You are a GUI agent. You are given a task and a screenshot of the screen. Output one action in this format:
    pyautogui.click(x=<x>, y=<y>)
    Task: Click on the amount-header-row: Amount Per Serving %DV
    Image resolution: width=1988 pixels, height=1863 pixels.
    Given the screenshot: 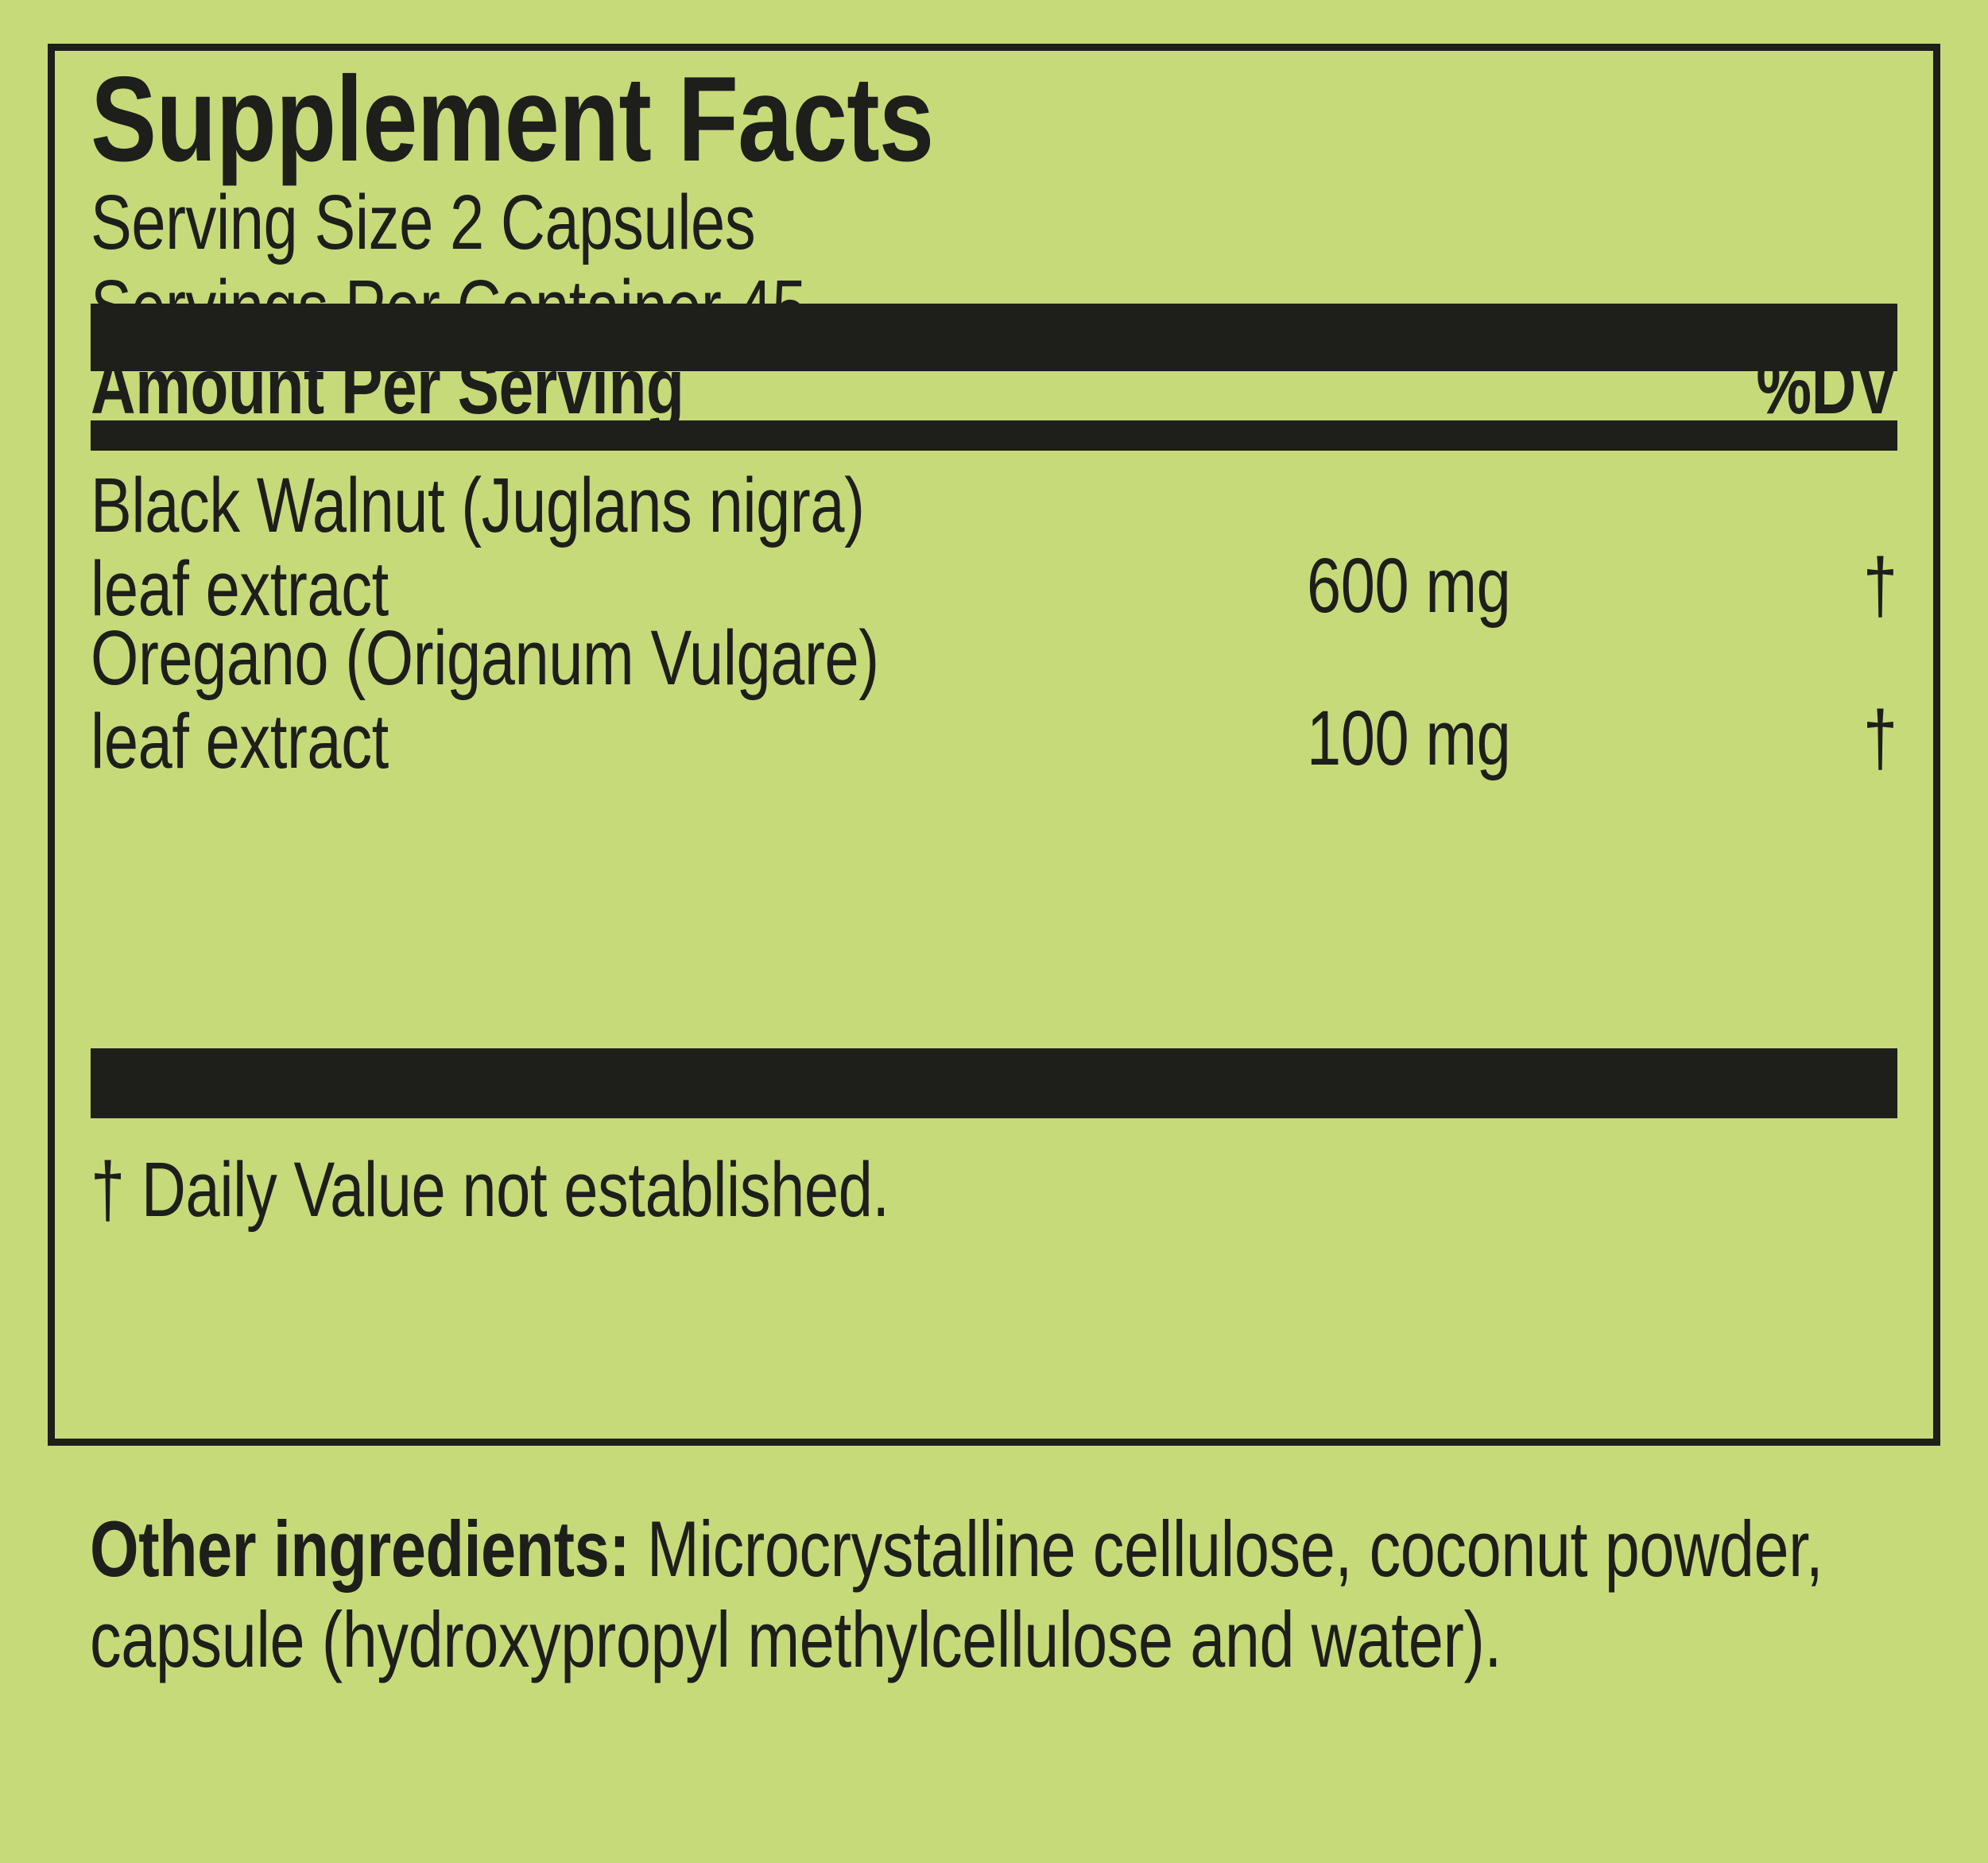 What is the action you would take?
    pyautogui.click(x=994, y=386)
    